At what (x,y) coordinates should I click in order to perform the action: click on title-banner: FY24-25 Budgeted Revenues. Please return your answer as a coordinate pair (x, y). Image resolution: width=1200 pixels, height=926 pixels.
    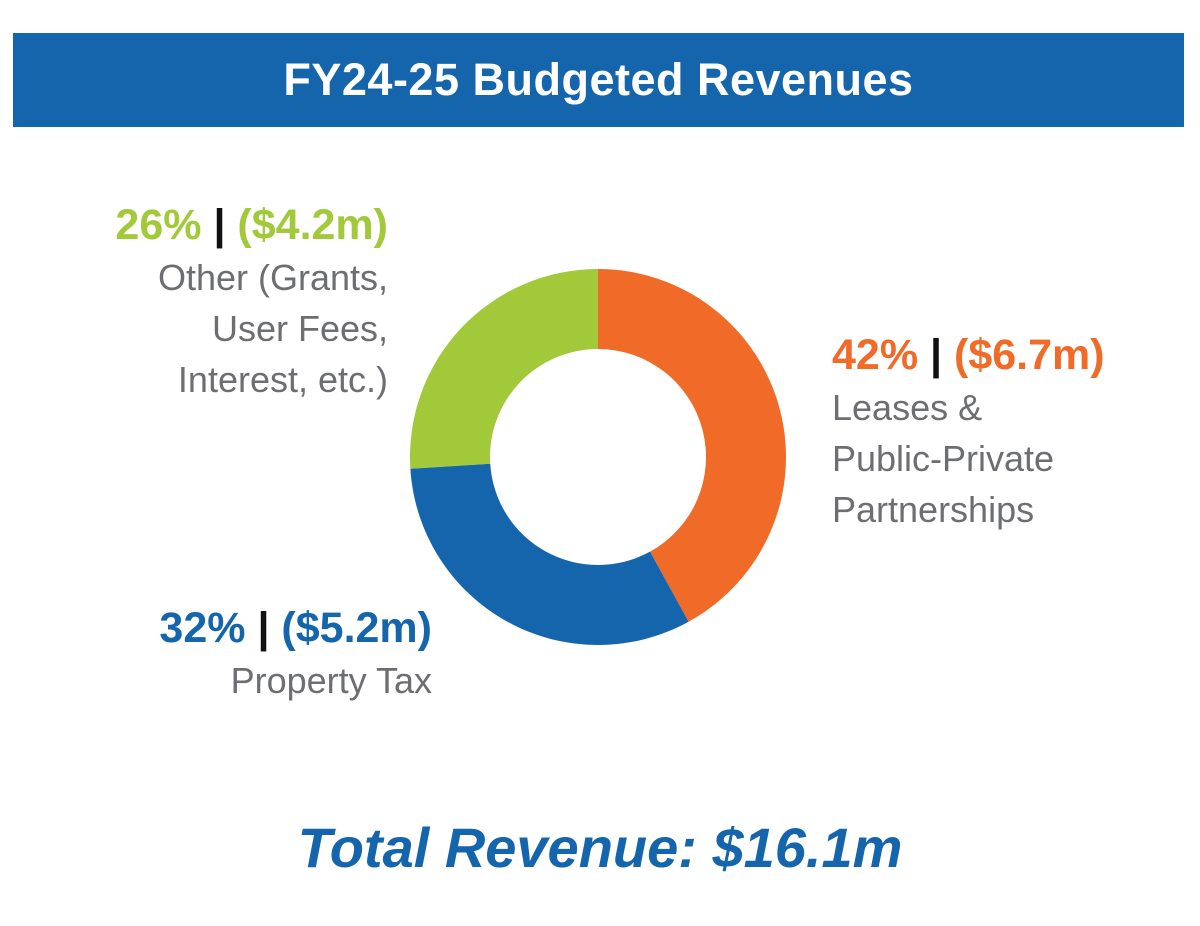
    Looking at the image, I should click on (598, 80).